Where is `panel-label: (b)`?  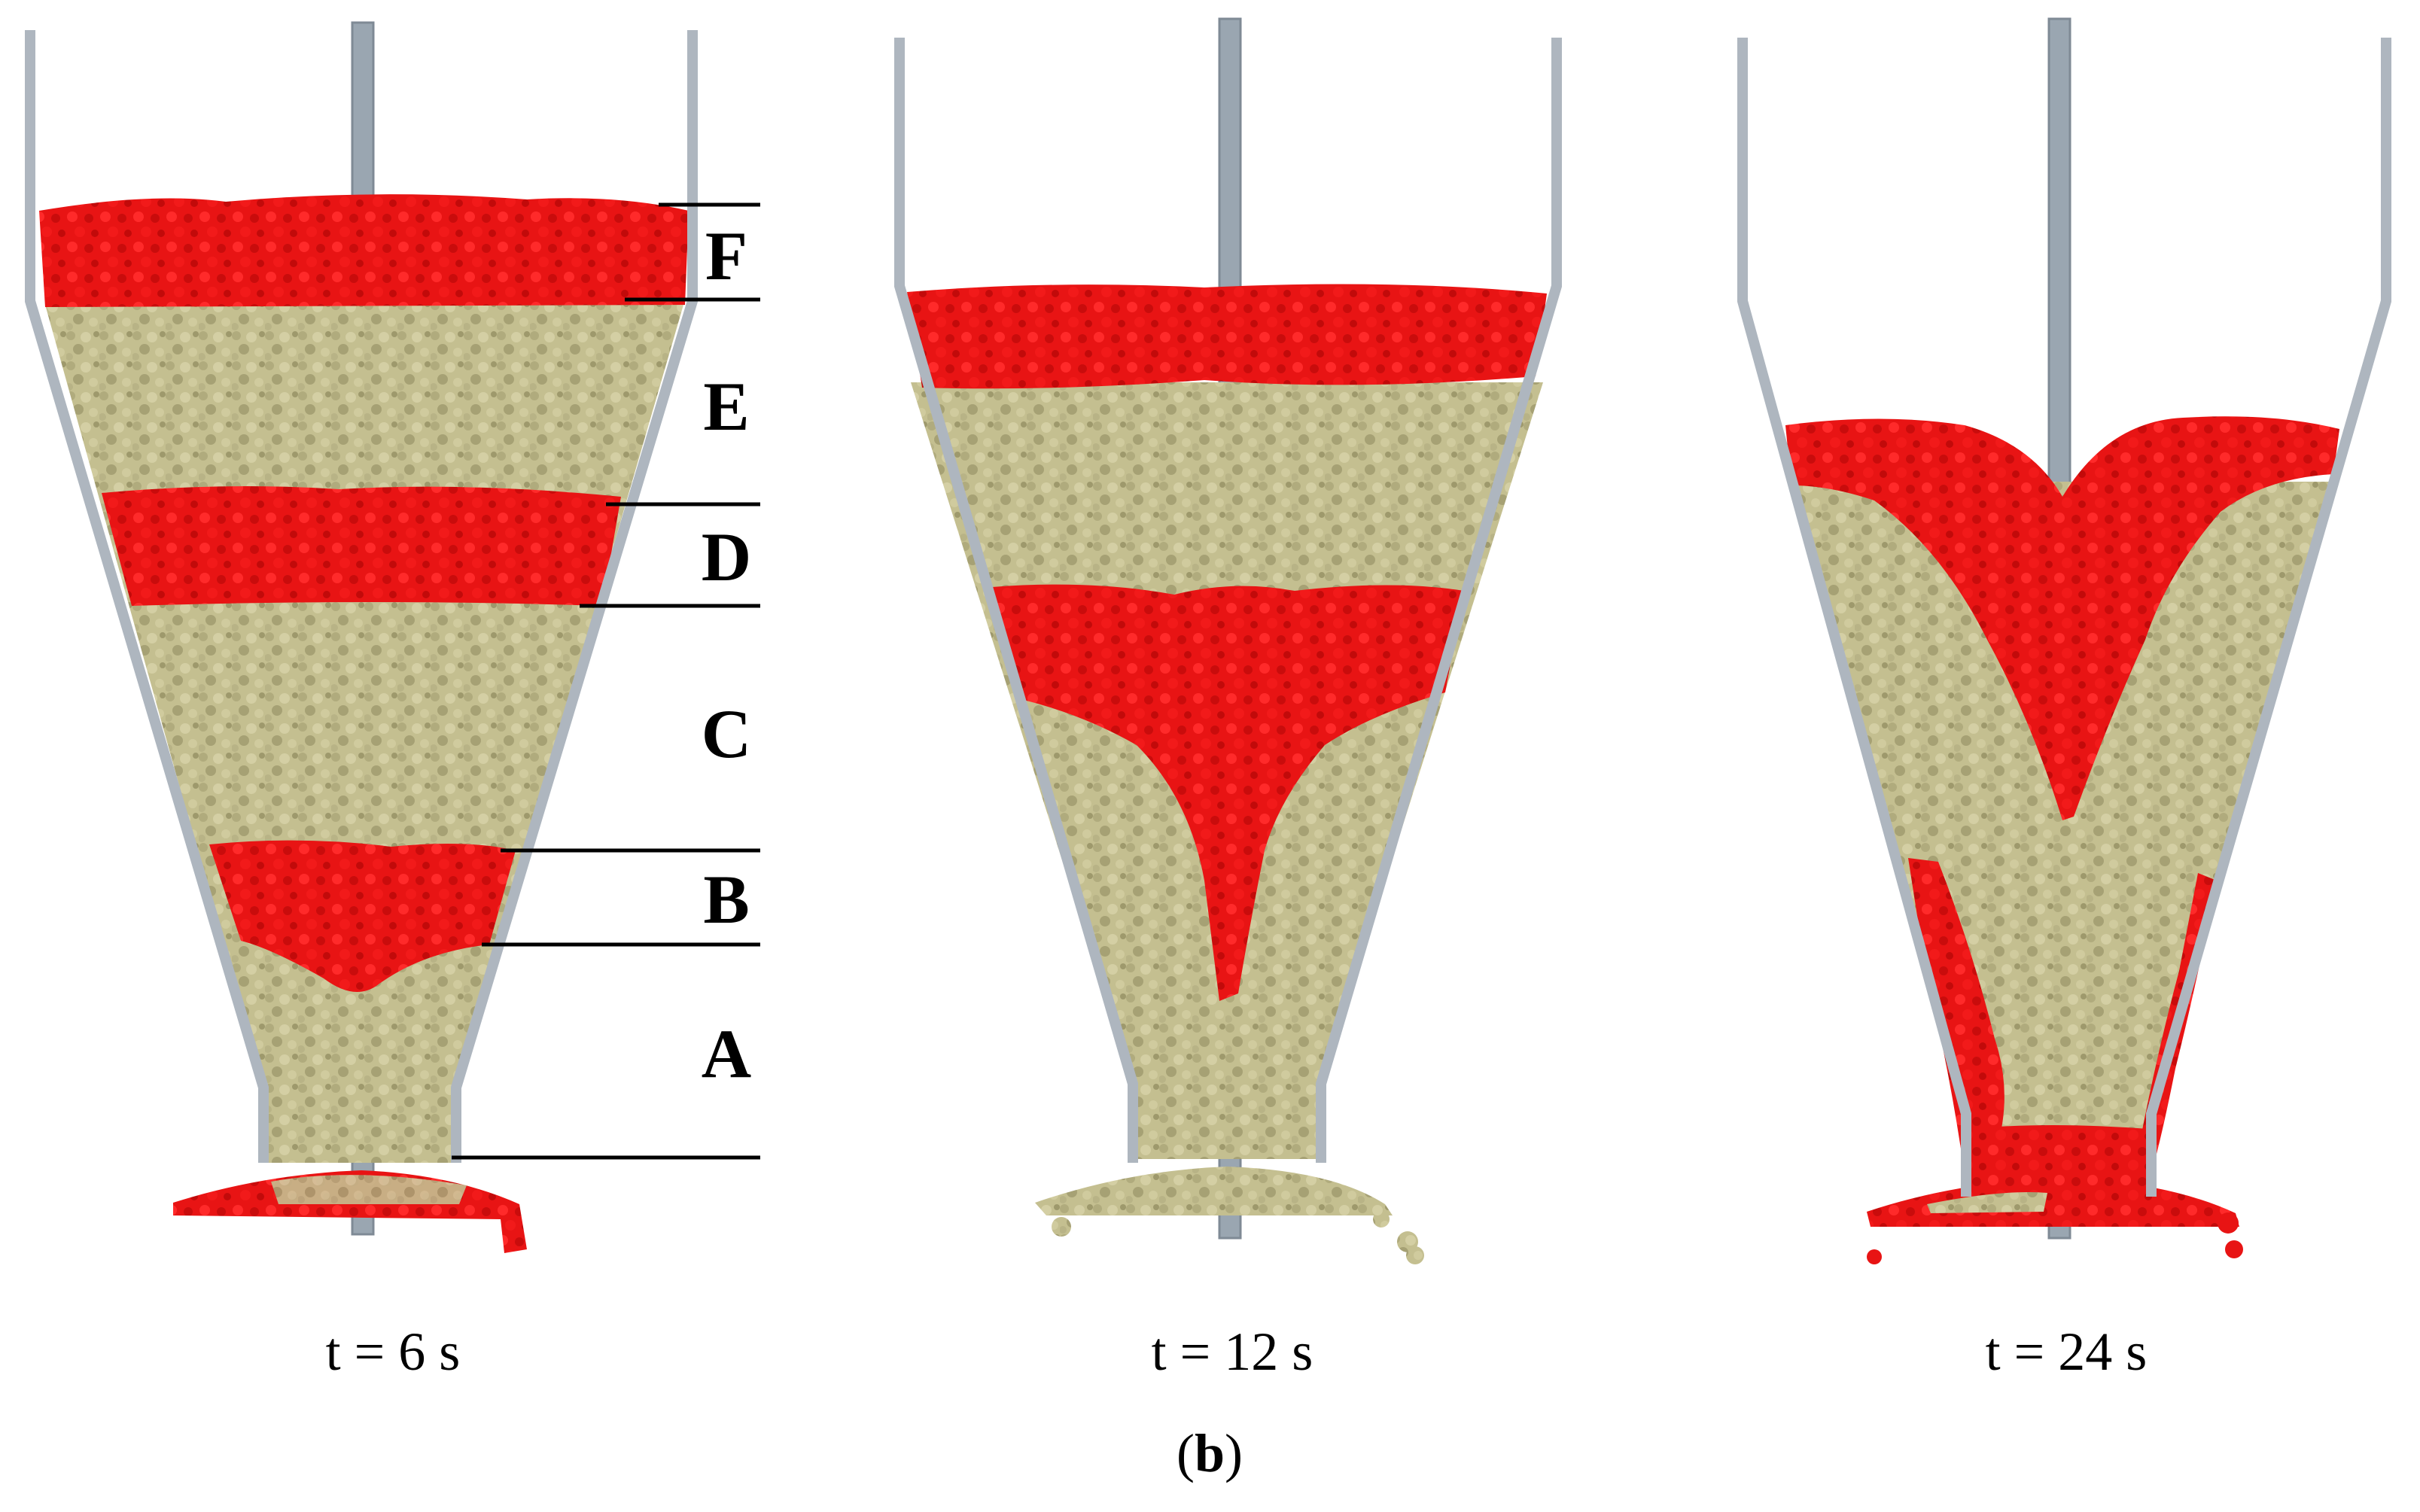 panel-label: (b) is located at coordinates (1210, 1453).